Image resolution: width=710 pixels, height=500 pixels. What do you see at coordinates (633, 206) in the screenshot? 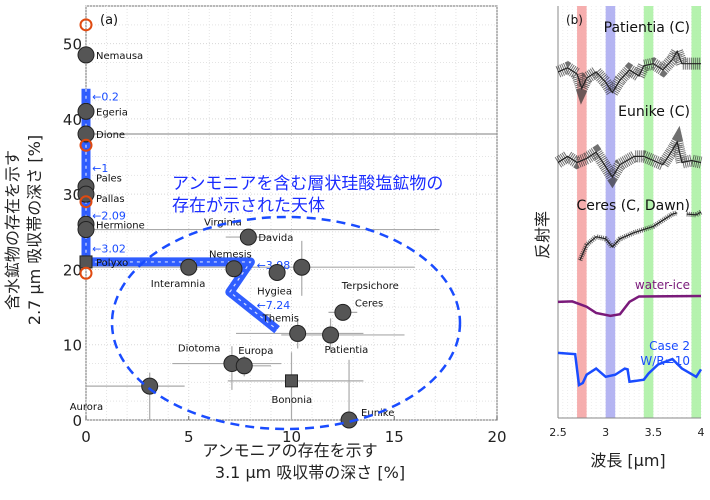
I see `series-label: Ceres (C, Dawn)` at bounding box center [633, 206].